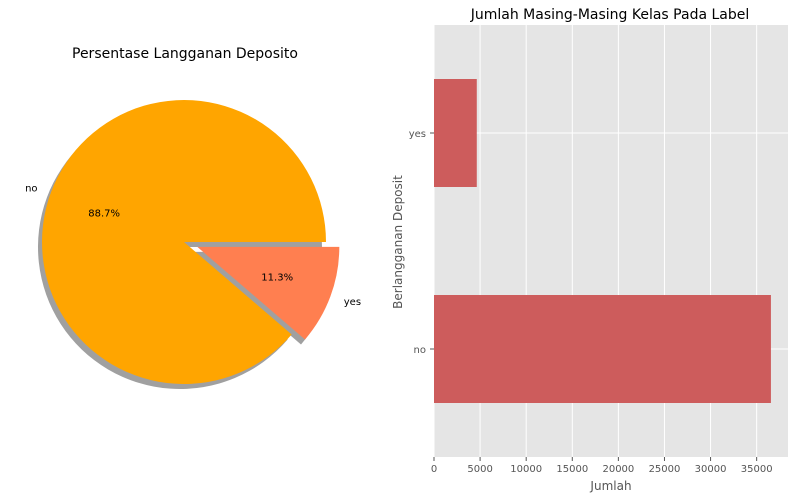 The image size is (795, 504). Describe the element at coordinates (610, 486) in the screenshot. I see `x-axis-label: Jumlah` at that location.